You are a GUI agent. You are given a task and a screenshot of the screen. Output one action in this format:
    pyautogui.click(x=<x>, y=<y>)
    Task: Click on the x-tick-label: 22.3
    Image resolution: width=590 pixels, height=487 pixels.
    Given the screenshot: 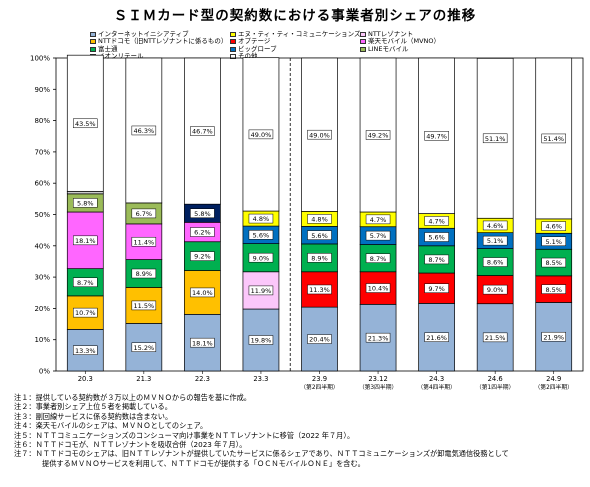 What is the action you would take?
    pyautogui.click(x=202, y=379)
    